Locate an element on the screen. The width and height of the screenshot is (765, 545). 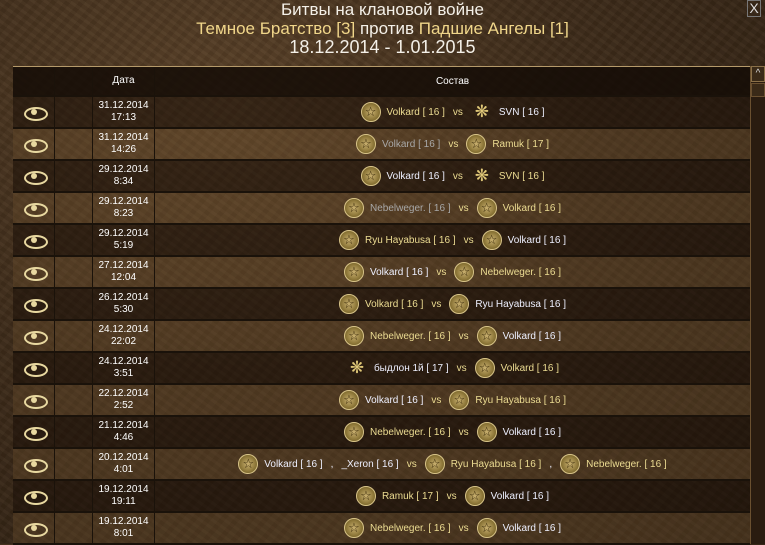
empty-cell is located at coordinates (74, 400).